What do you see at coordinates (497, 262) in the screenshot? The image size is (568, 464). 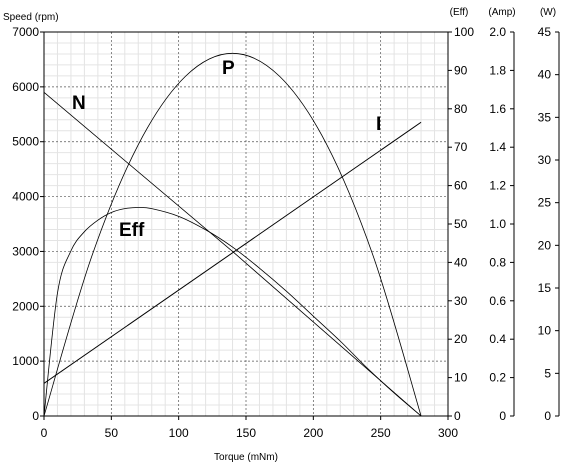 I see `amp-tick-label: 0.8` at bounding box center [497, 262].